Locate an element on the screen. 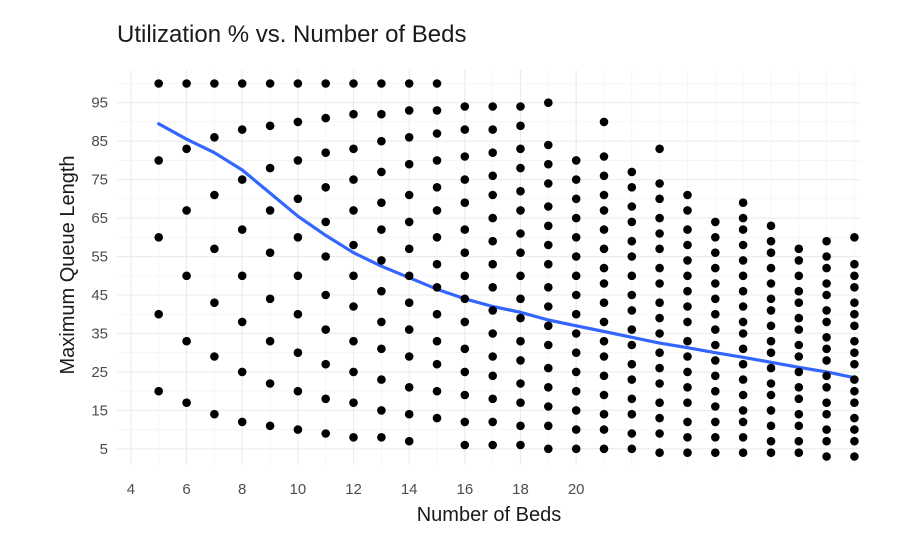 This screenshot has width=911, height=550. y-tick-label: 55 is located at coordinates (99, 257).